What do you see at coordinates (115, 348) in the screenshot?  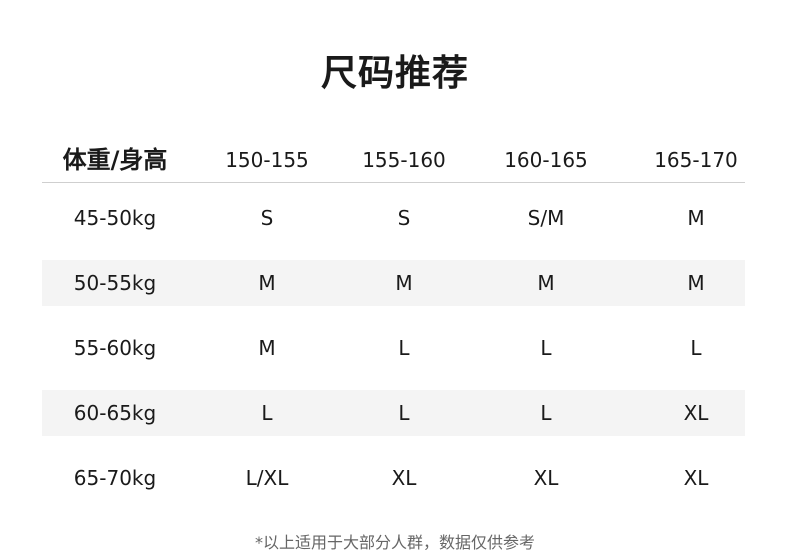 I see `weight-cell: 55-60kg` at bounding box center [115, 348].